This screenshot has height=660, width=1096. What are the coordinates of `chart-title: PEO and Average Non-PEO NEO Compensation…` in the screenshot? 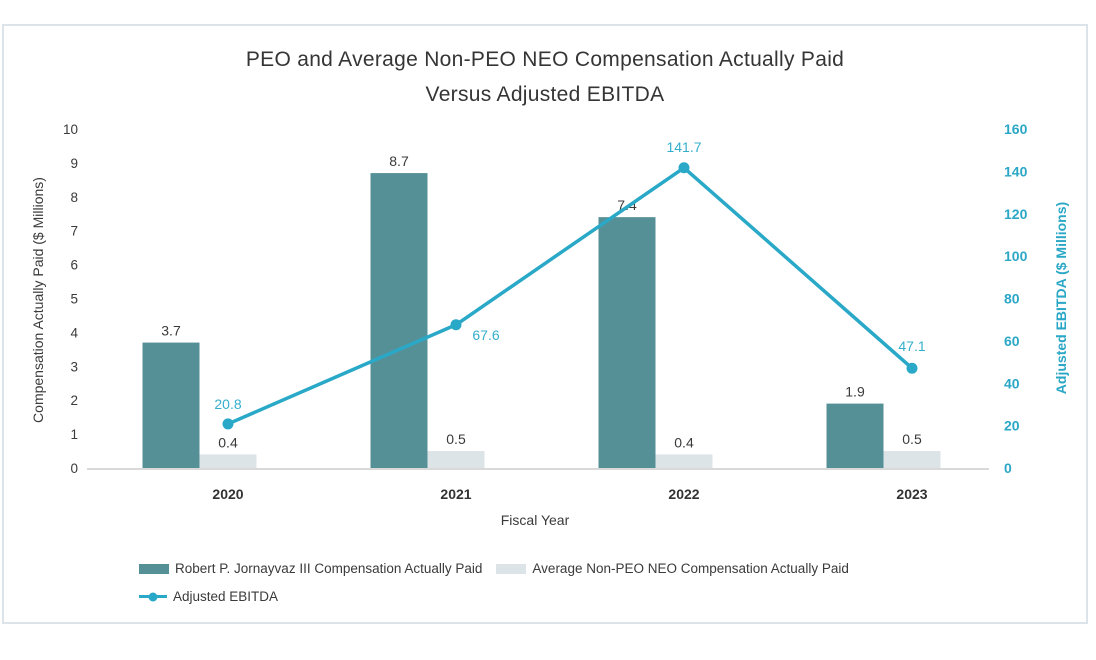 It's located at (545, 77).